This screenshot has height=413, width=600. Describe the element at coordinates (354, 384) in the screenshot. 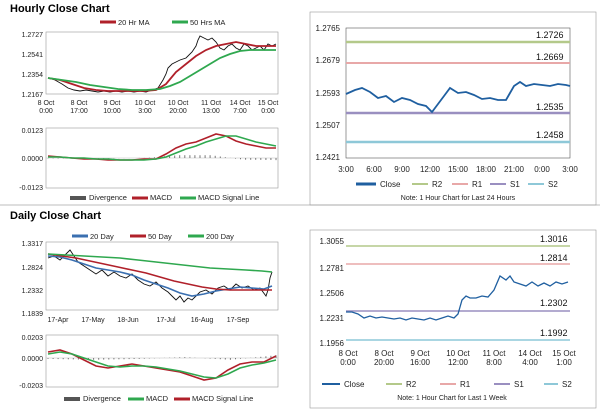

I see `dl-legend-close-label: Close` at that location.